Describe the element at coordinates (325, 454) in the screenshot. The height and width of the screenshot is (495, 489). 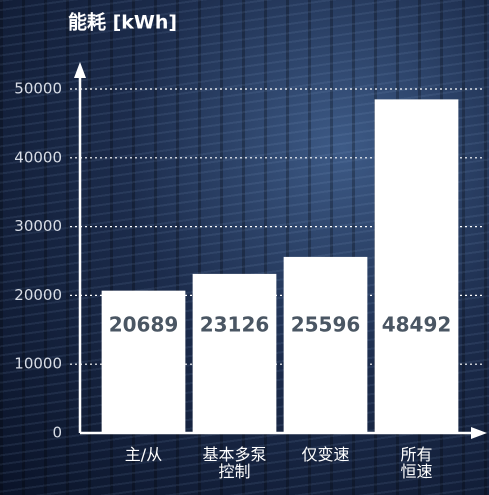
I see `x-tick-label: 仅变速` at that location.